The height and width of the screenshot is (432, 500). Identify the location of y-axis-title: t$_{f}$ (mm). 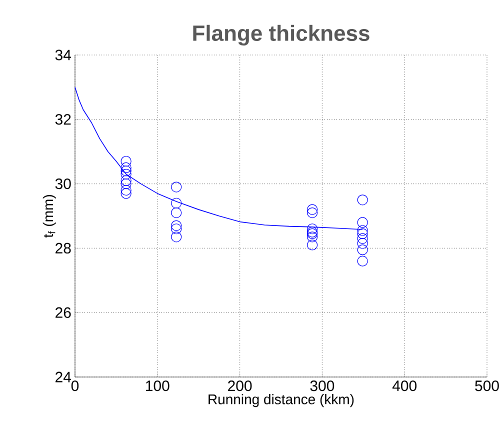
(49, 216).